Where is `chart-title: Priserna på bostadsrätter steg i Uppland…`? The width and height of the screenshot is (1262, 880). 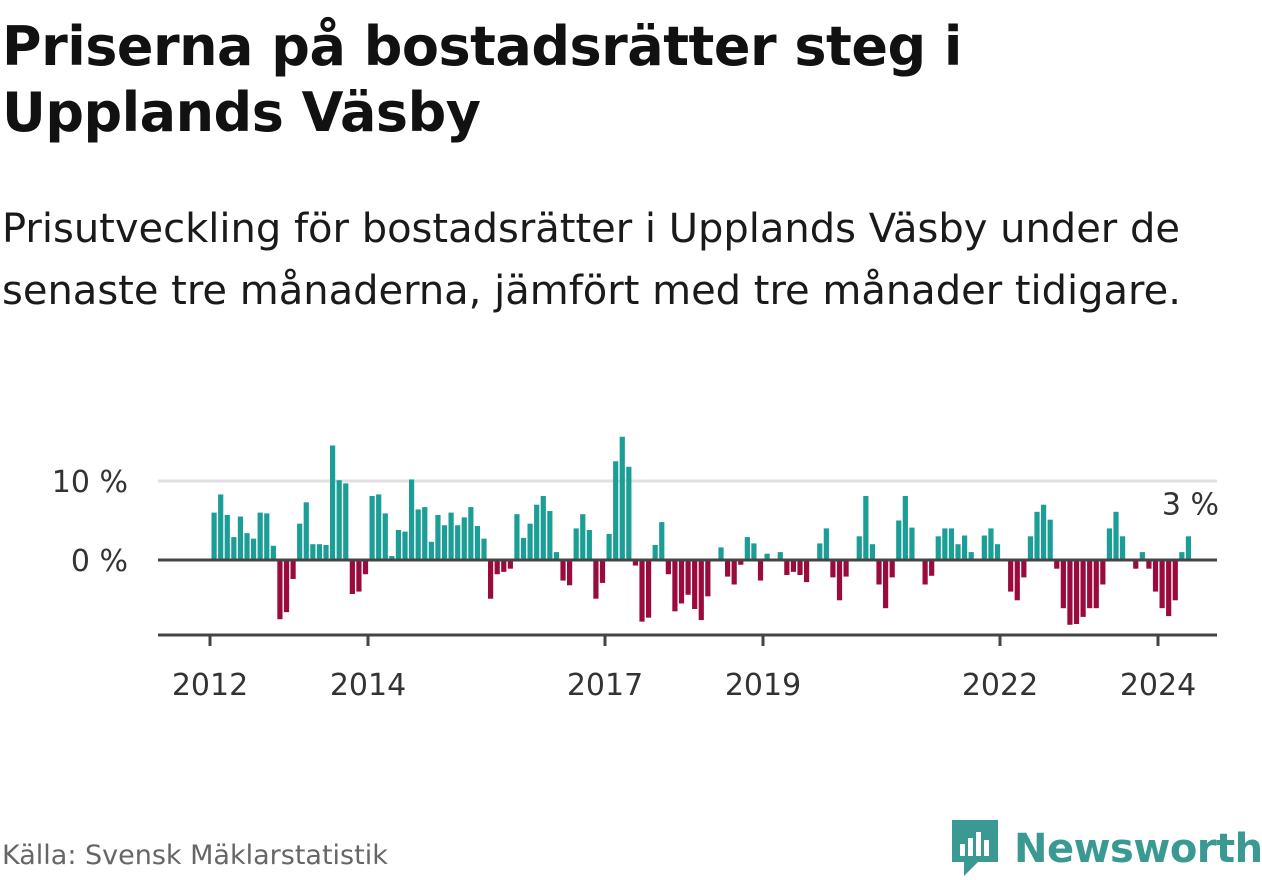 chart-title: Priserna på bostadsrätter steg i Uppland… is located at coordinates (482, 79).